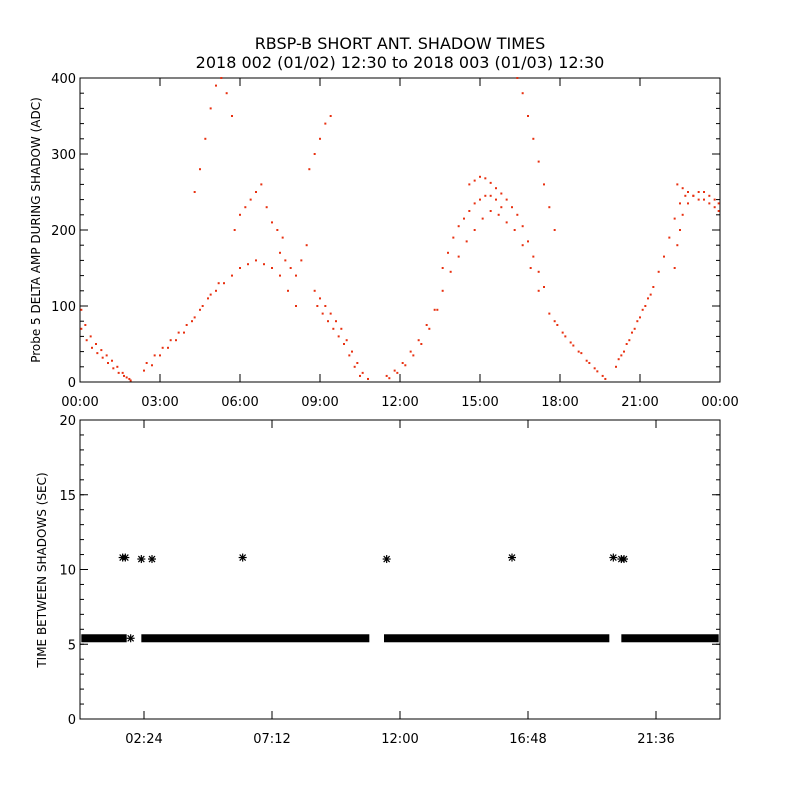 This screenshot has height=805, width=800. What do you see at coordinates (79, 402) in the screenshot?
I see `x-tick-label: 00:00` at bounding box center [79, 402].